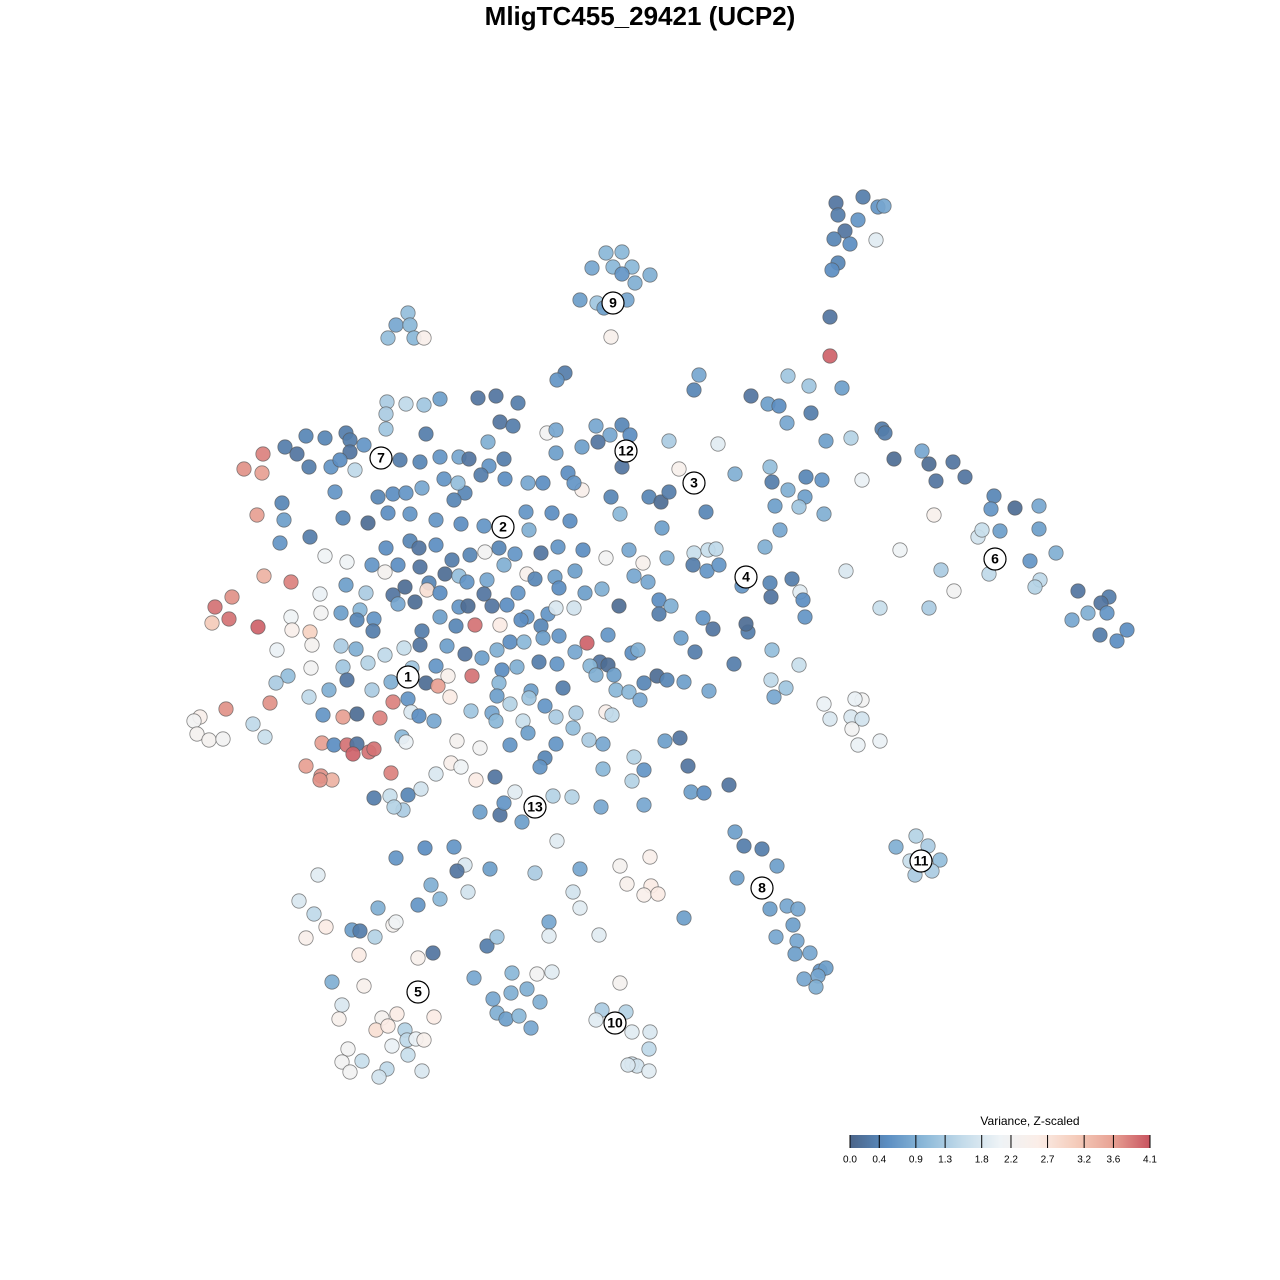  What do you see at coordinates (694, 483) in the screenshot?
I see `cluster-label: 3` at bounding box center [694, 483].